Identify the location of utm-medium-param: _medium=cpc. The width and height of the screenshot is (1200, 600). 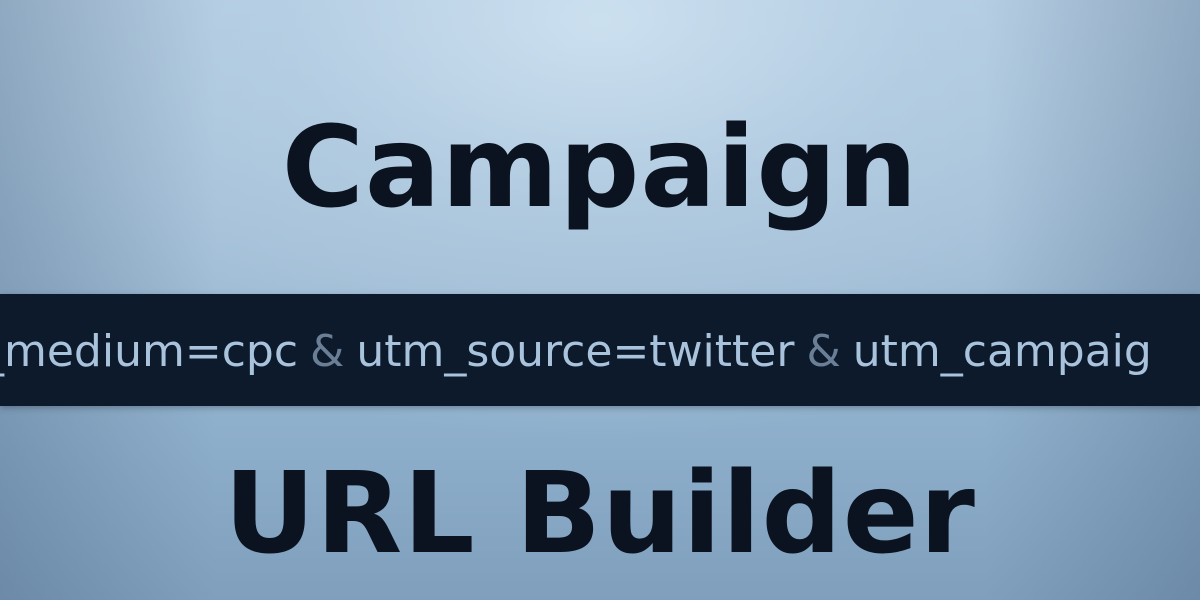
(149, 351).